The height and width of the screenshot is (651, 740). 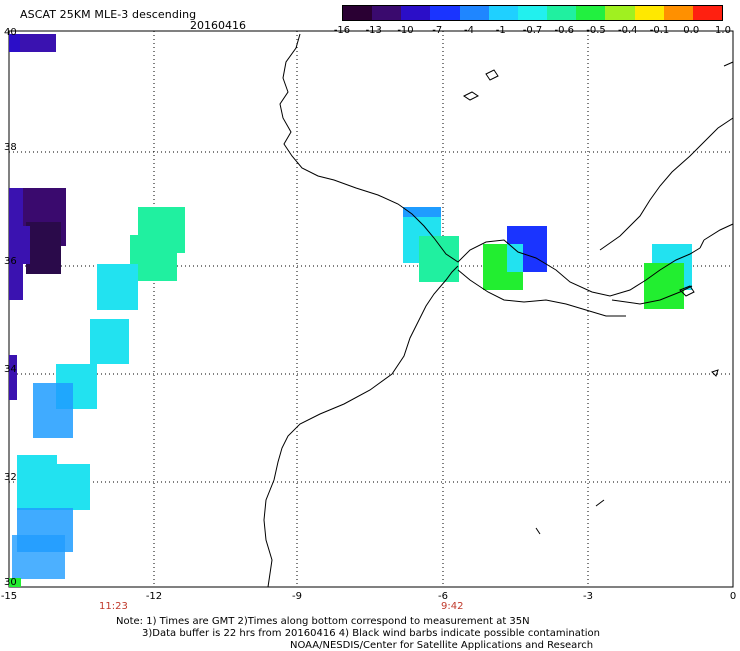 What do you see at coordinates (9, 596) in the screenshot?
I see `lon-label: -15` at bounding box center [9, 596].